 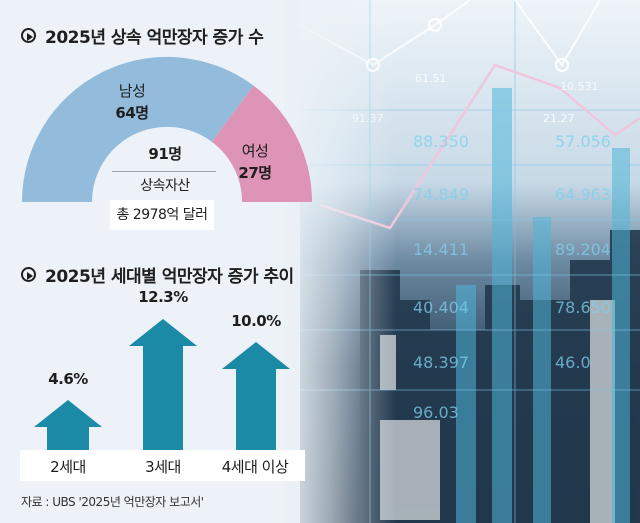 I want to click on asset-value-box: 총 2978억 달러, so click(x=162, y=215).